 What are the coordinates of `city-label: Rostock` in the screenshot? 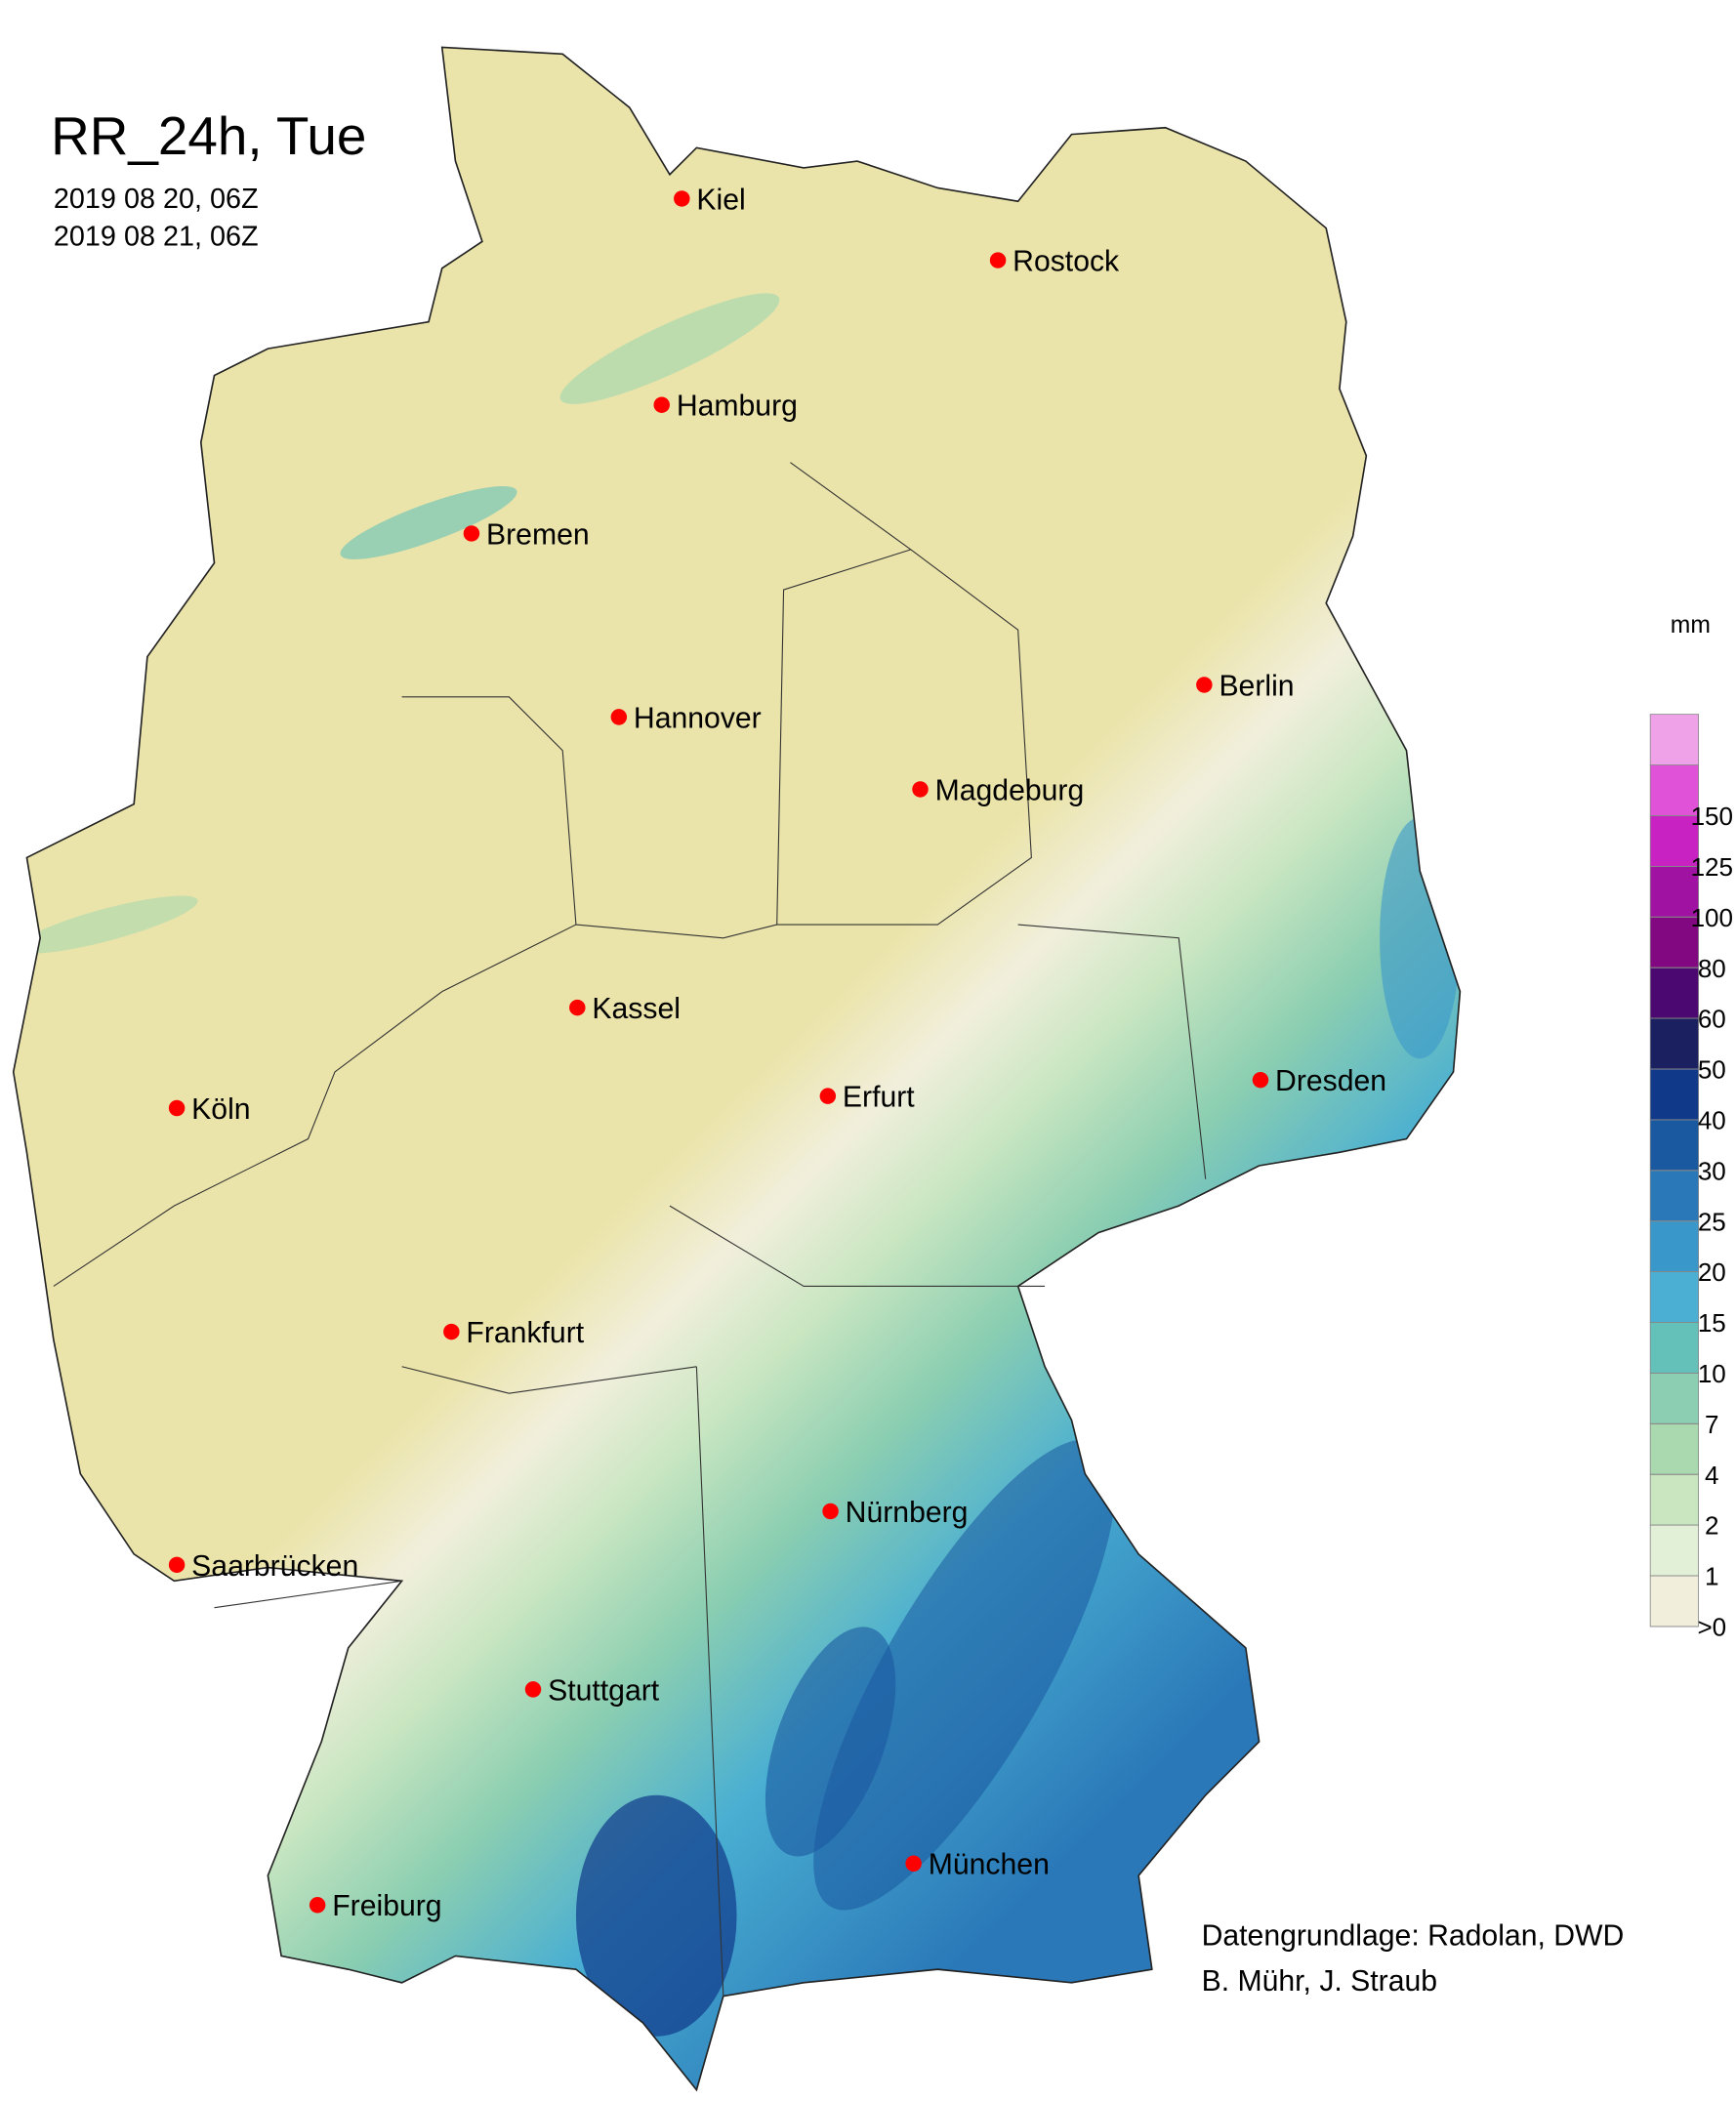 It's located at (1066, 262).